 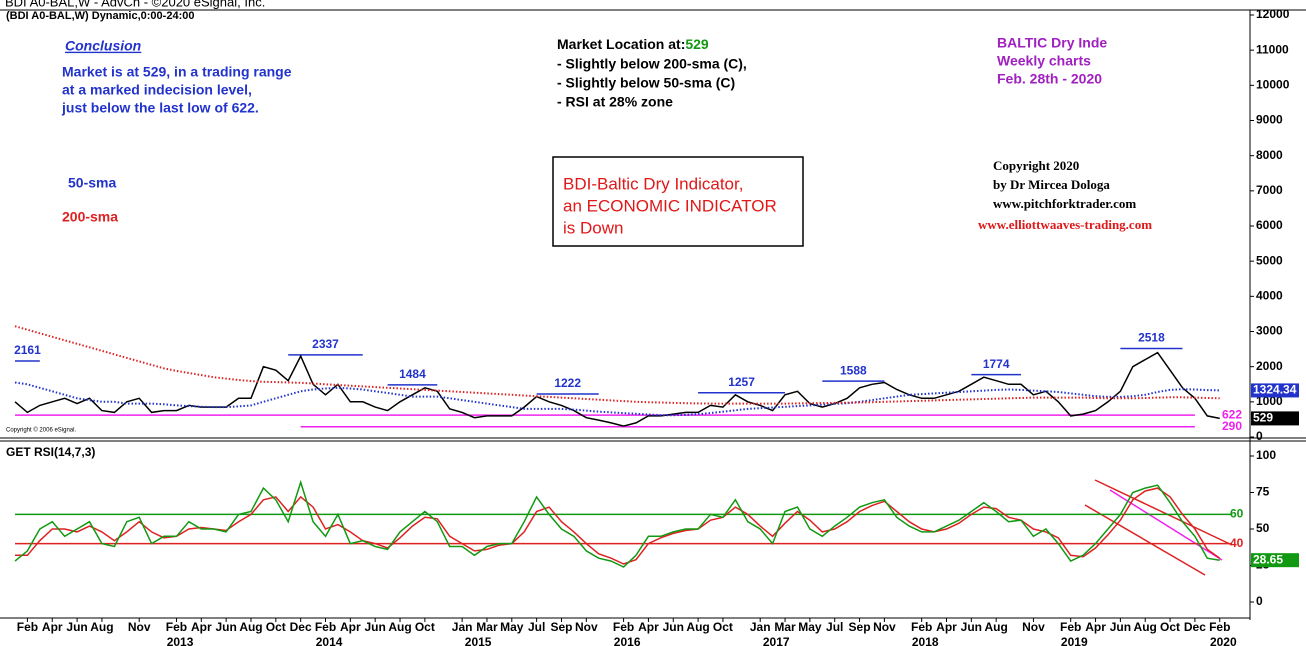 I want to click on y-tick-label: 100, so click(x=1266, y=455).